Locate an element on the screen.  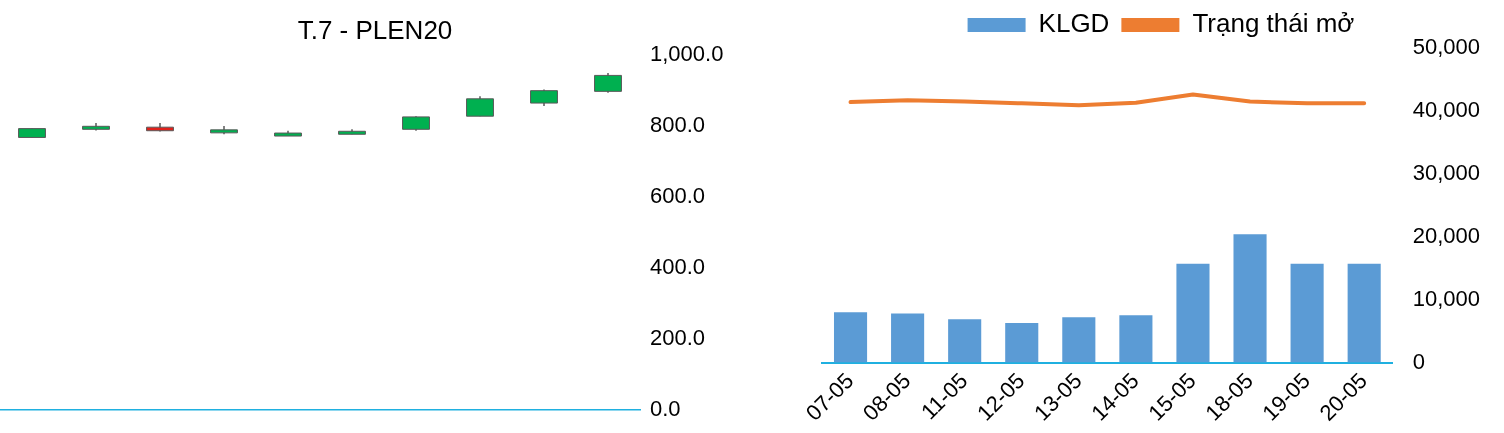
chart-title: T.7 - PLEN20 is located at coordinates (375, 29).